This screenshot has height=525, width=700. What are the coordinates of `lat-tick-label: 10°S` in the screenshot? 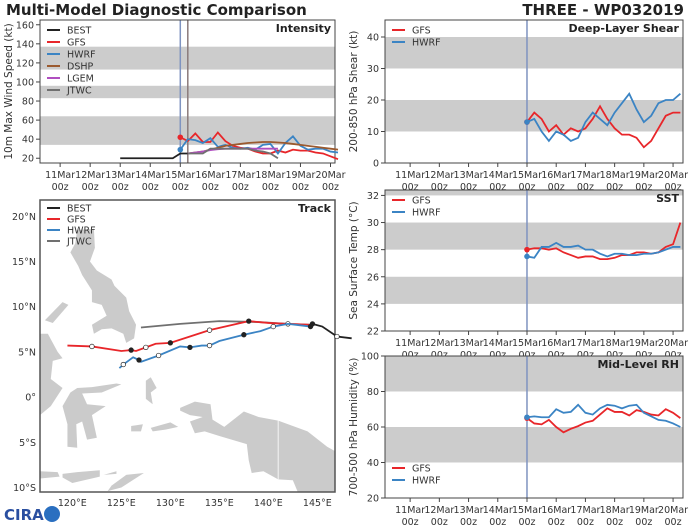 It's located at (24, 488).